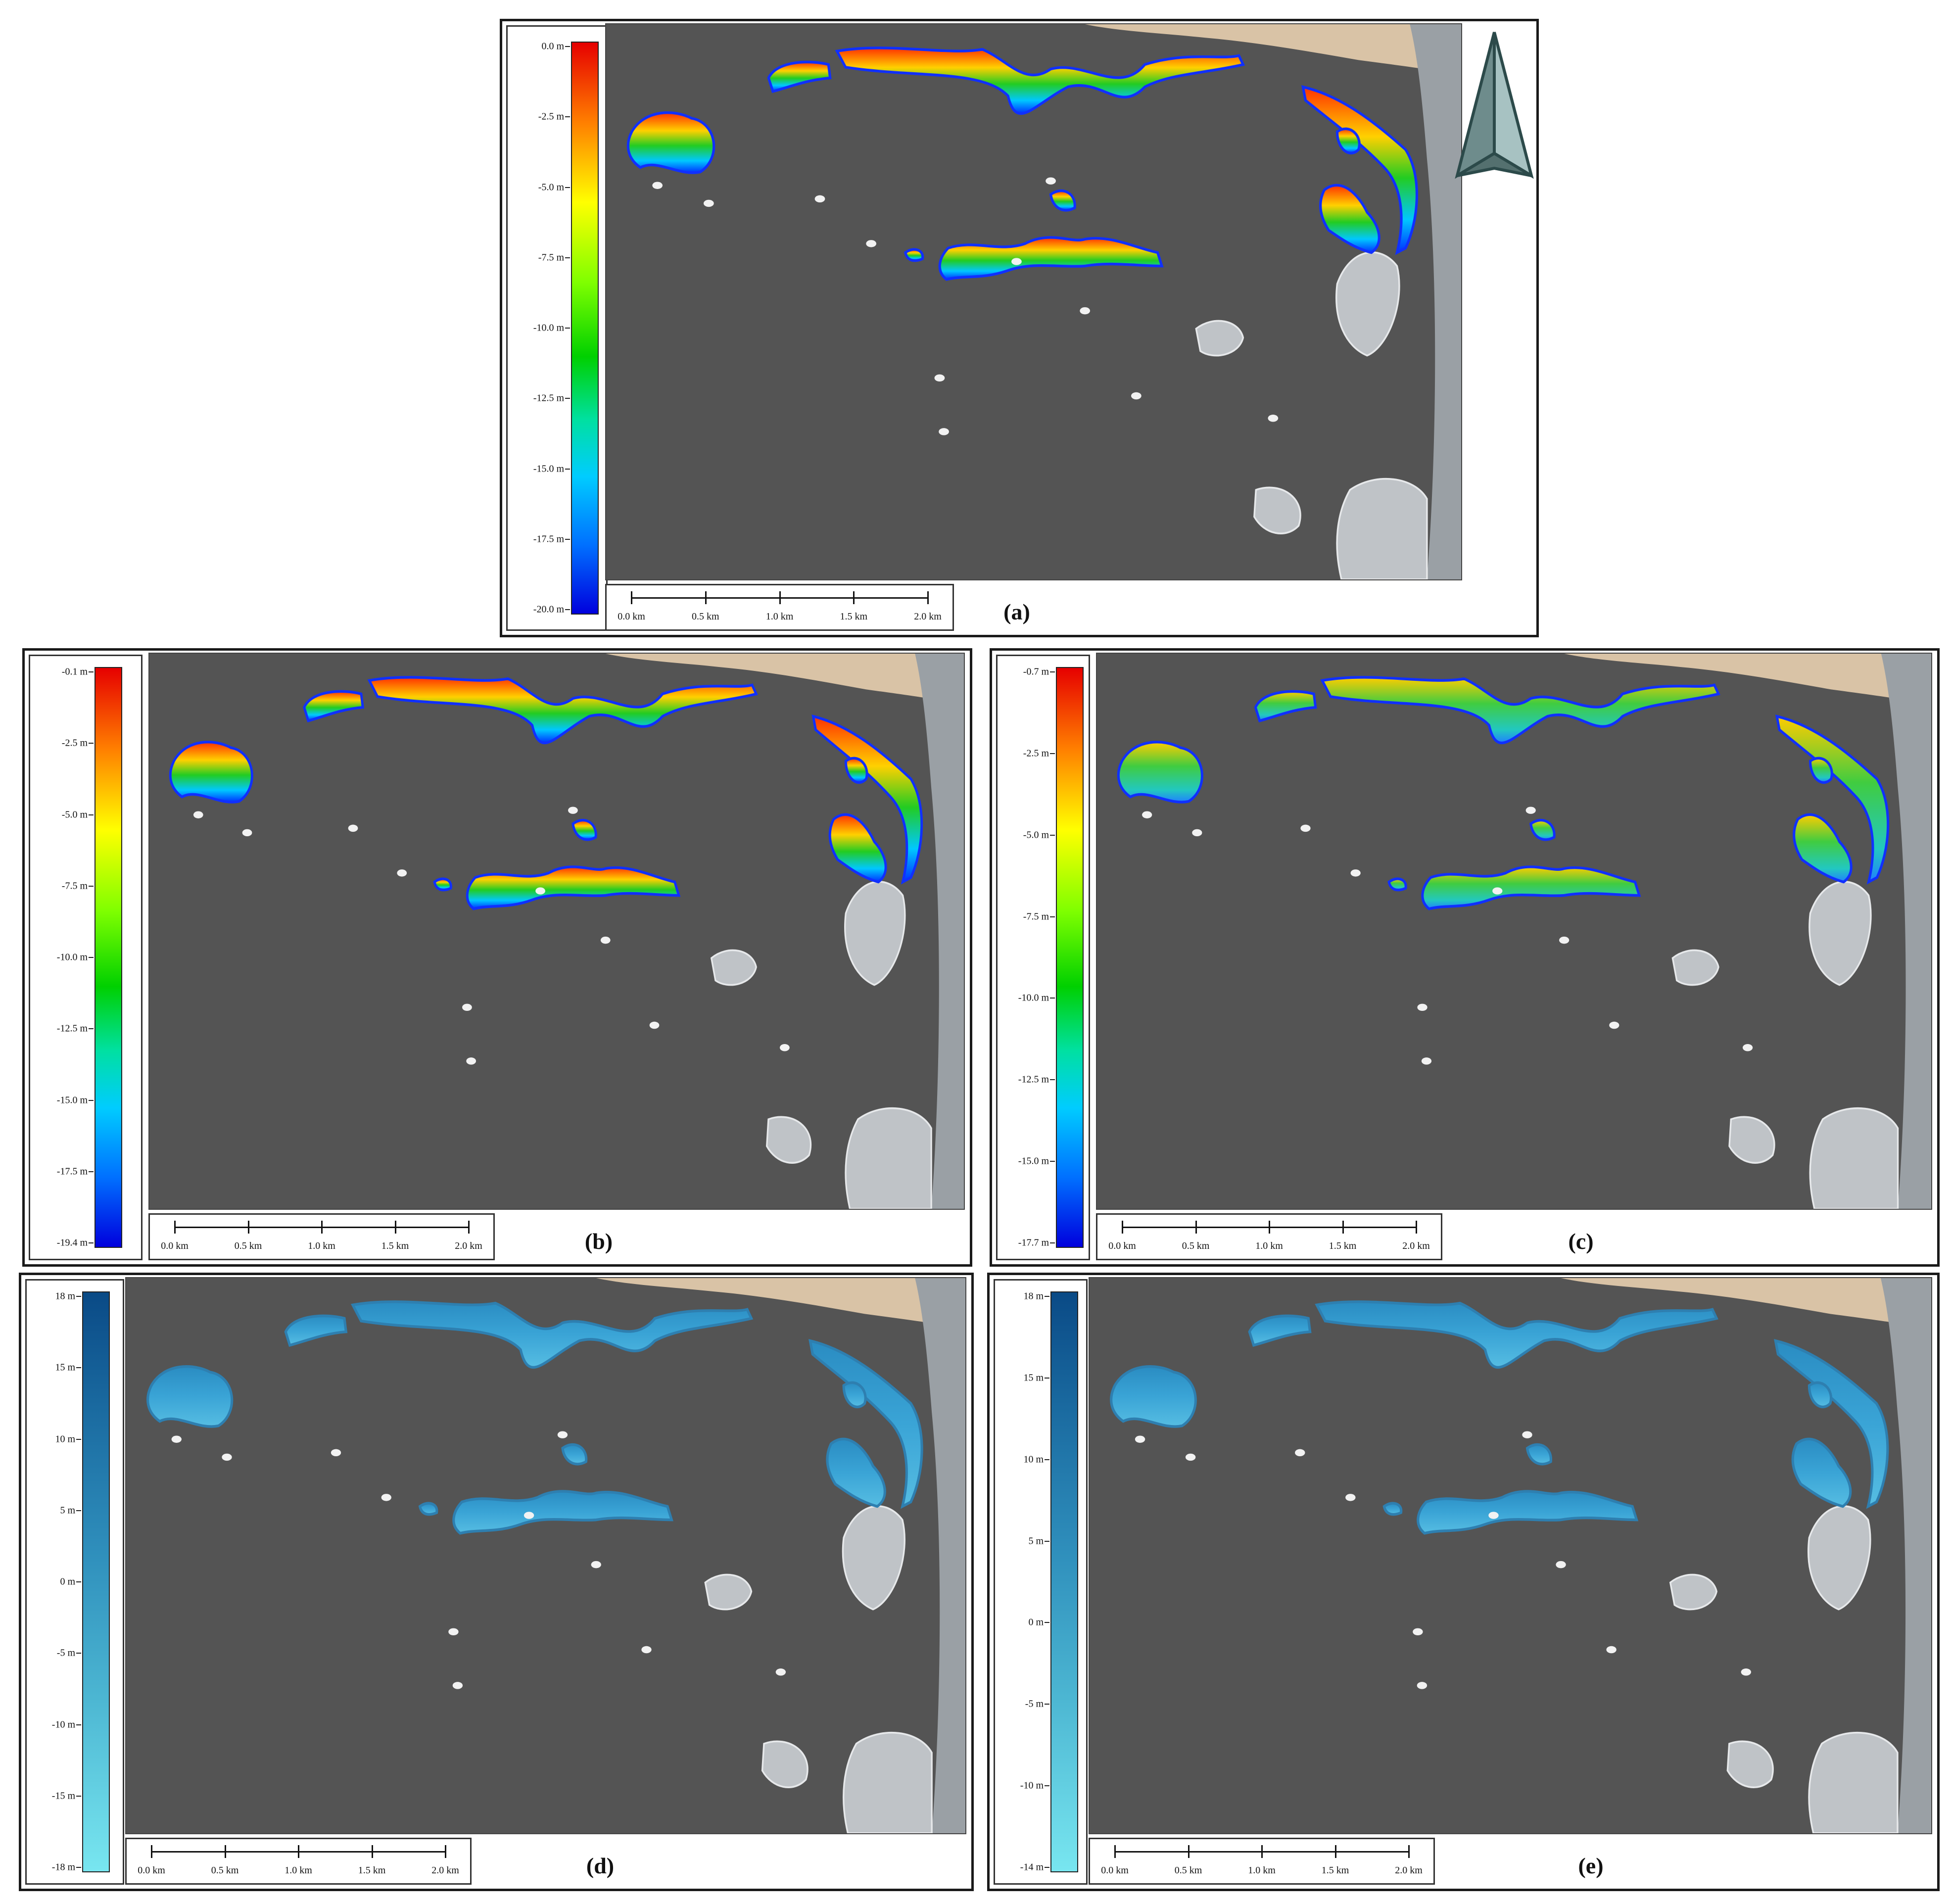 Image resolution: width=1951 pixels, height=1904 pixels. Describe the element at coordinates (72, 1028) in the screenshot. I see `legend-tick-label: -12.5 m` at that location.